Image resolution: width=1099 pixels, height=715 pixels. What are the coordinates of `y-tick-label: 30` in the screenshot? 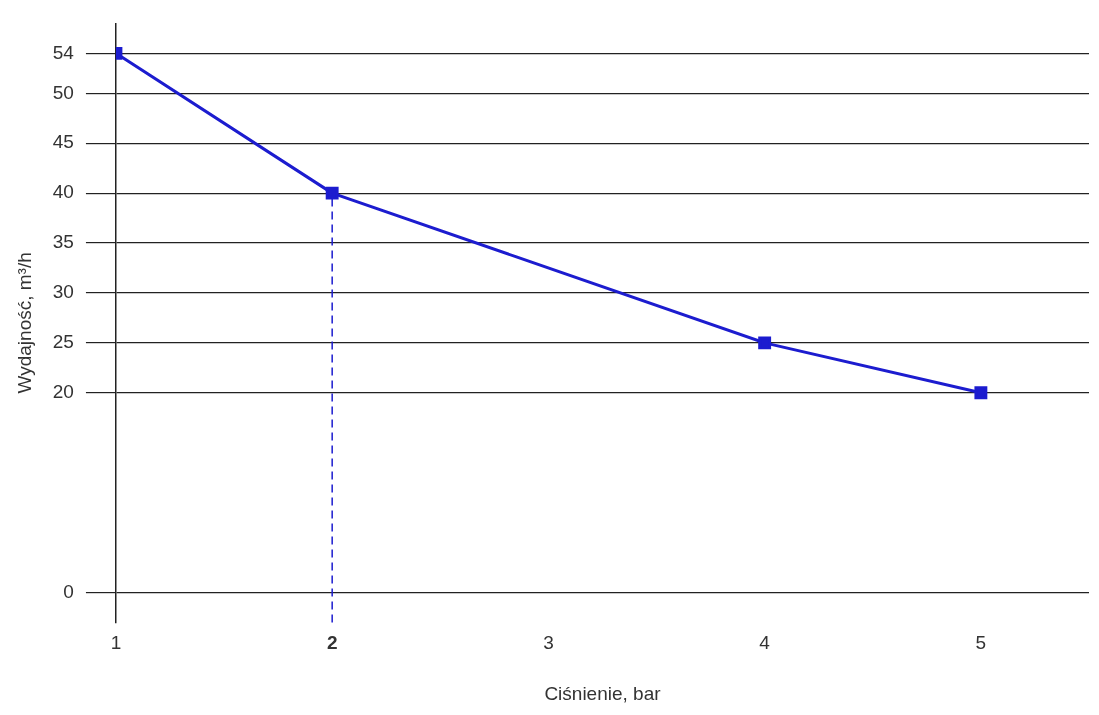 It's located at (63, 292).